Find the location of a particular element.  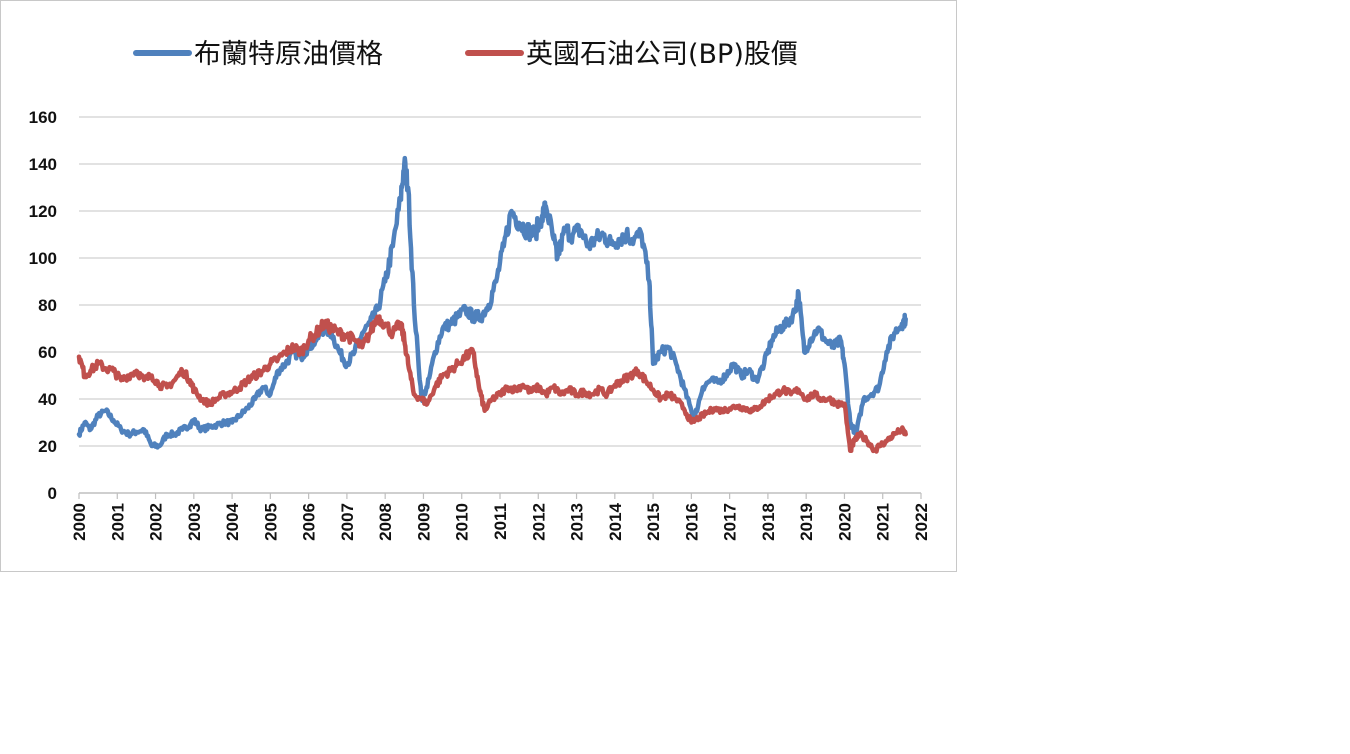

legend-label-brent: 布蘭特原油價格 is located at coordinates (288, 54).